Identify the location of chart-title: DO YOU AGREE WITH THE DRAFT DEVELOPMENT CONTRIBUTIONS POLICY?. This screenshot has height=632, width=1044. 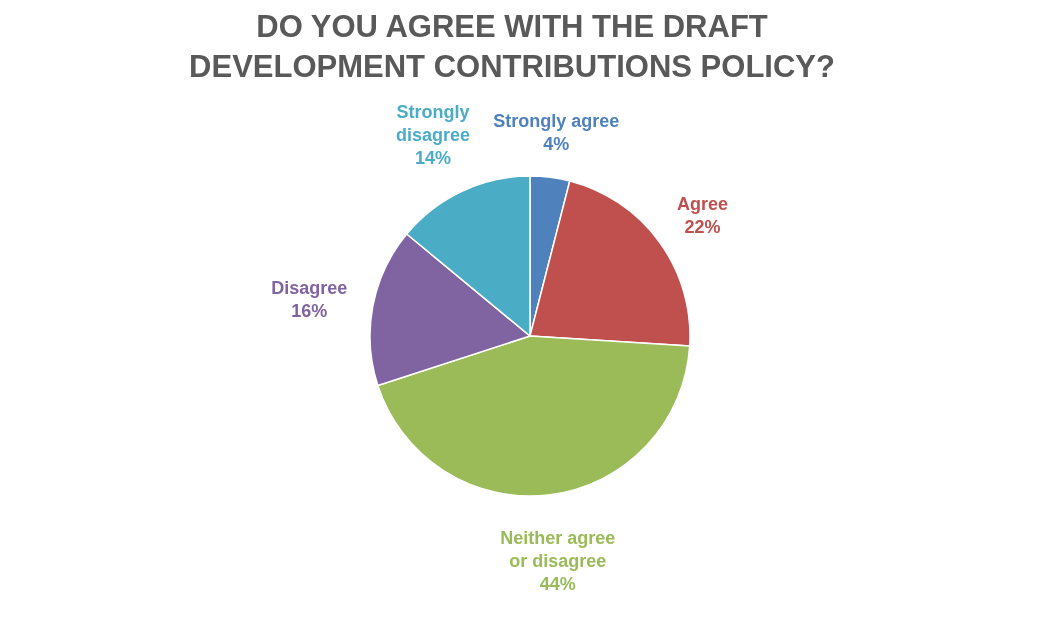
(512, 46).